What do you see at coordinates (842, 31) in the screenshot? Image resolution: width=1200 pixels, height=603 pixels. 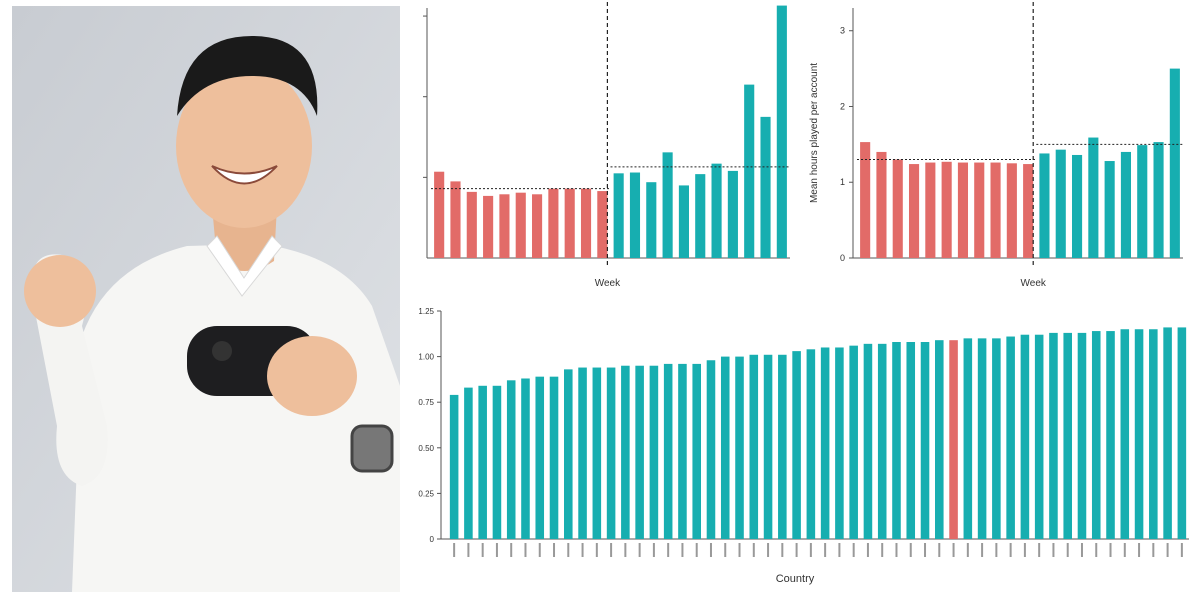 I see `y-tick-label: 3` at bounding box center [842, 31].